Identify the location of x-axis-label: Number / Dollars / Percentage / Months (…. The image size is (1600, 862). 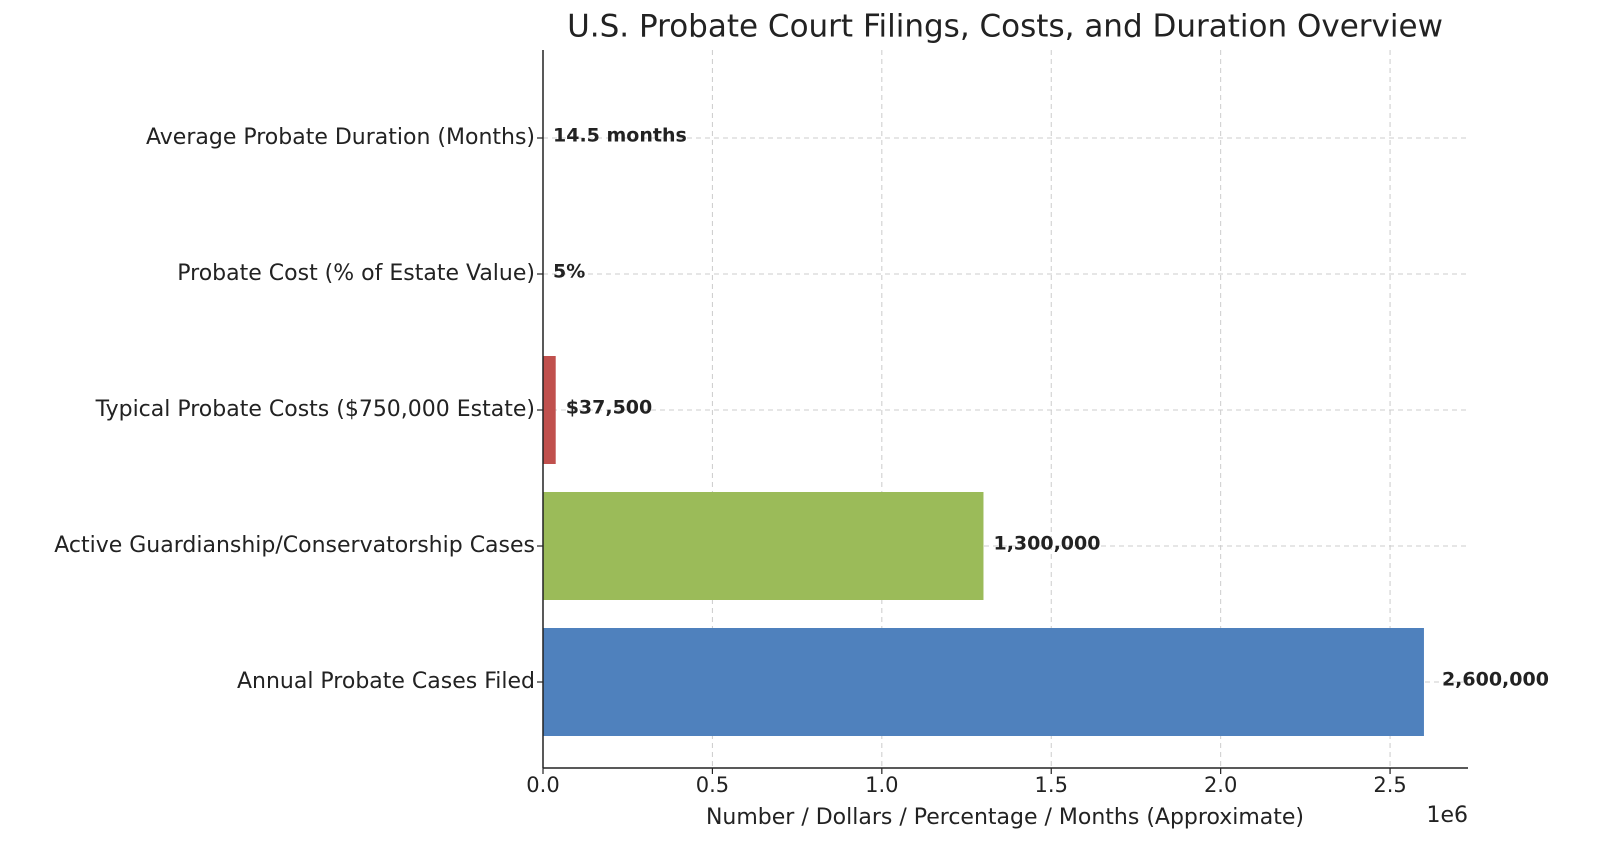
(1005, 817).